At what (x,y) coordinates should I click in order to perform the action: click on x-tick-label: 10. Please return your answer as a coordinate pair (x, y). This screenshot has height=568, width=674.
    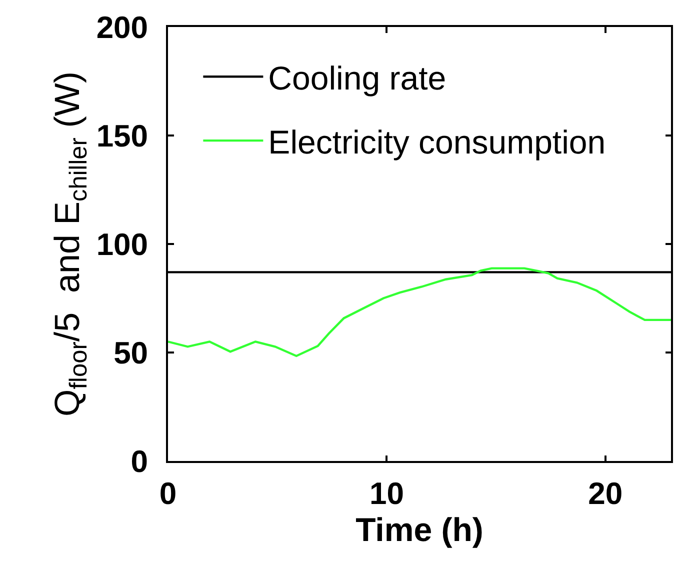
    Looking at the image, I should click on (386, 493).